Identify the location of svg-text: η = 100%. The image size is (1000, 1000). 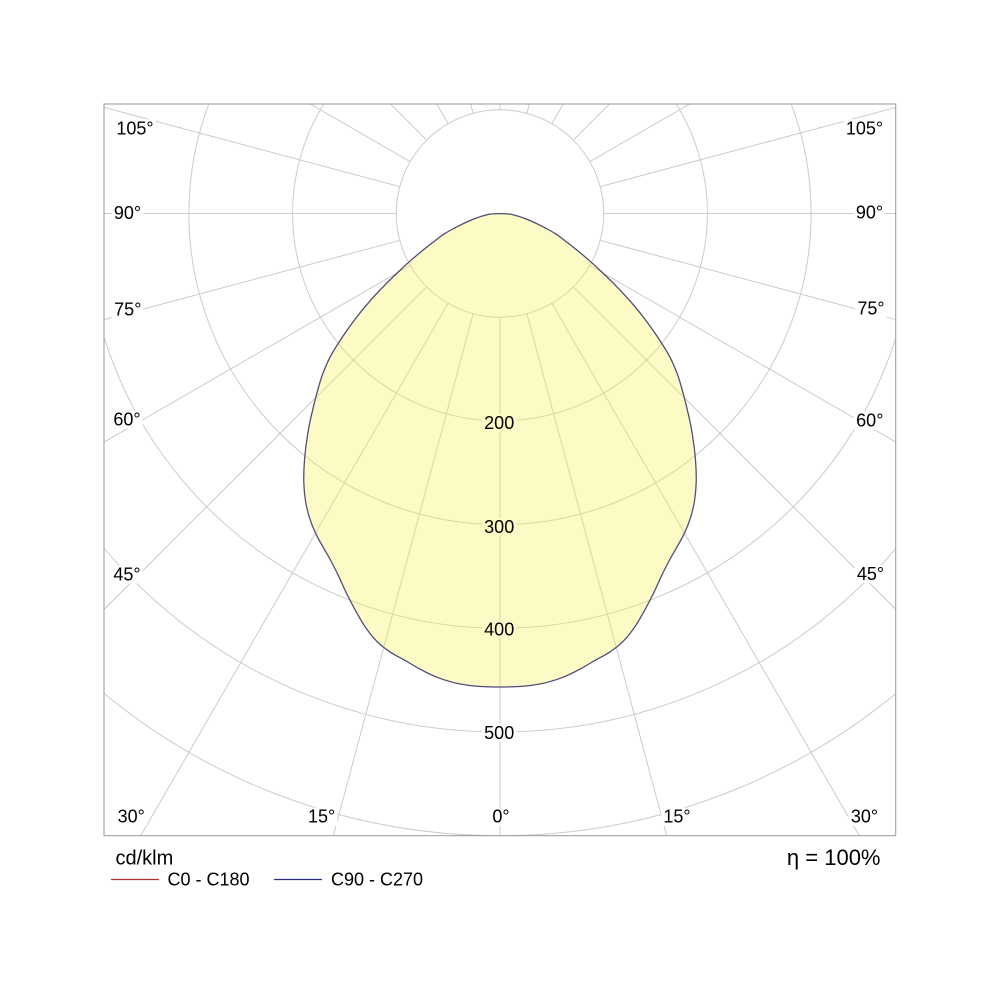
(834, 857).